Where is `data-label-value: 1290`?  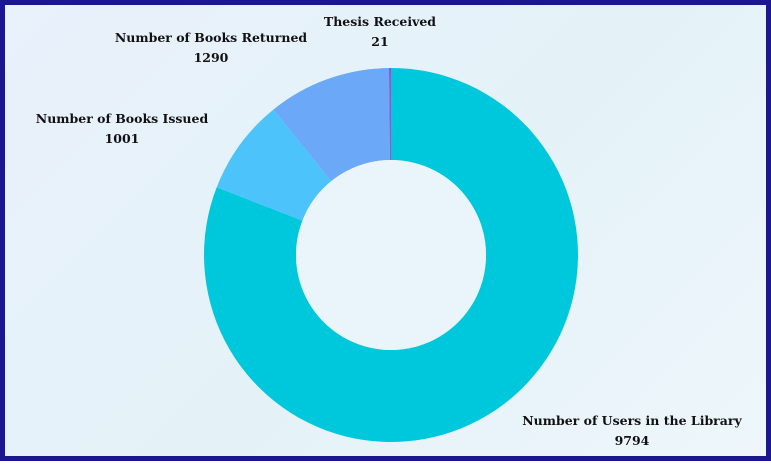 data-label-value: 1290 is located at coordinates (211, 57).